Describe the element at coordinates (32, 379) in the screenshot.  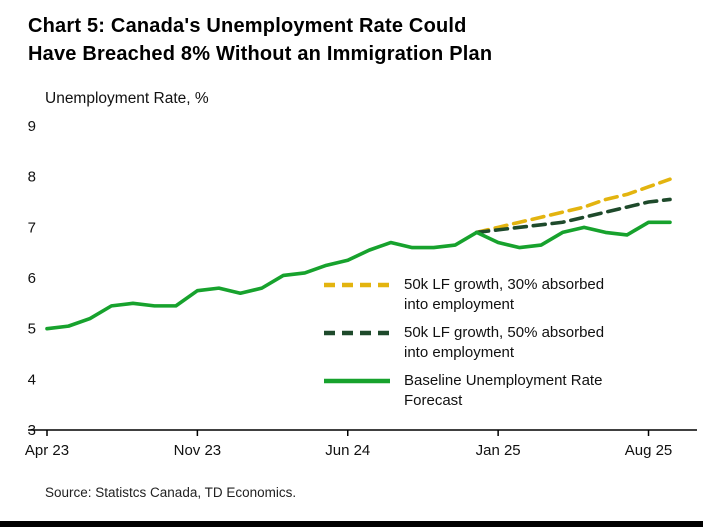
I see `svg-text: 4` at that location.